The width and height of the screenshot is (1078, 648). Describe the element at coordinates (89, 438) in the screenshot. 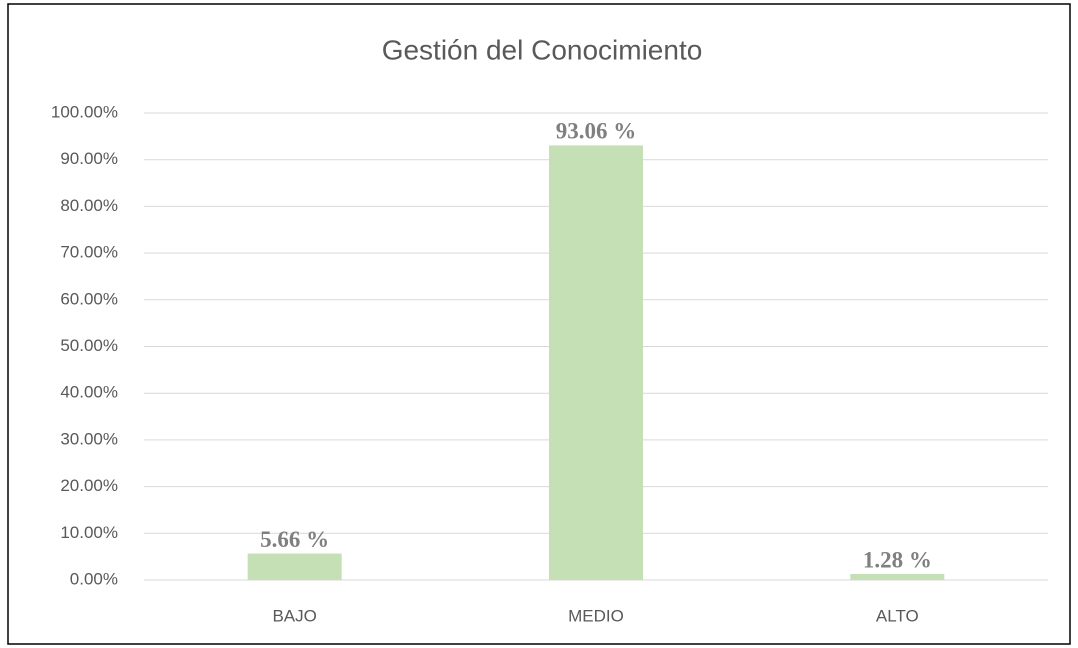

I see `y-tick-label: 30.00%` at that location.